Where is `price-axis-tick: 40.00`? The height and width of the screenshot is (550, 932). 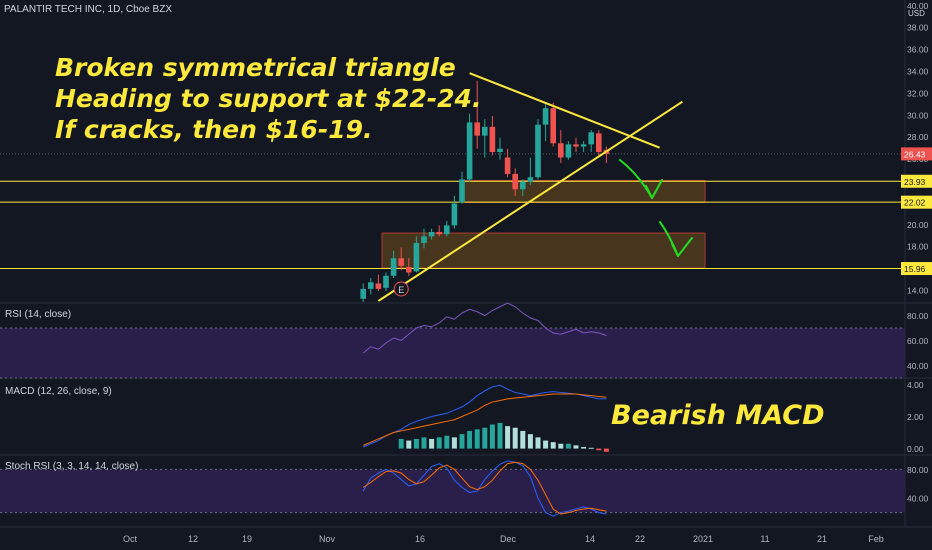 price-axis-tick: 40.00 is located at coordinates (918, 6).